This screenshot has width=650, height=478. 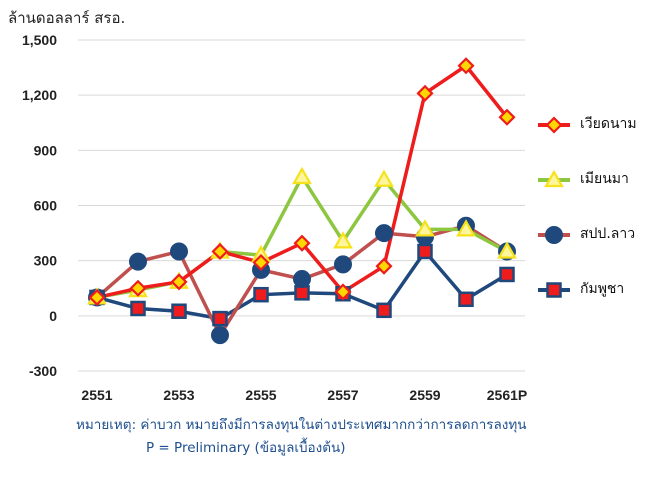 I want to click on legend-item: กัมพูชา, so click(x=593, y=302).